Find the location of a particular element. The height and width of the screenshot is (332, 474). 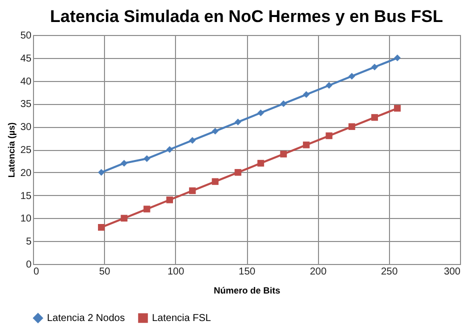

y-tick-label: 35 is located at coordinates (26, 104).